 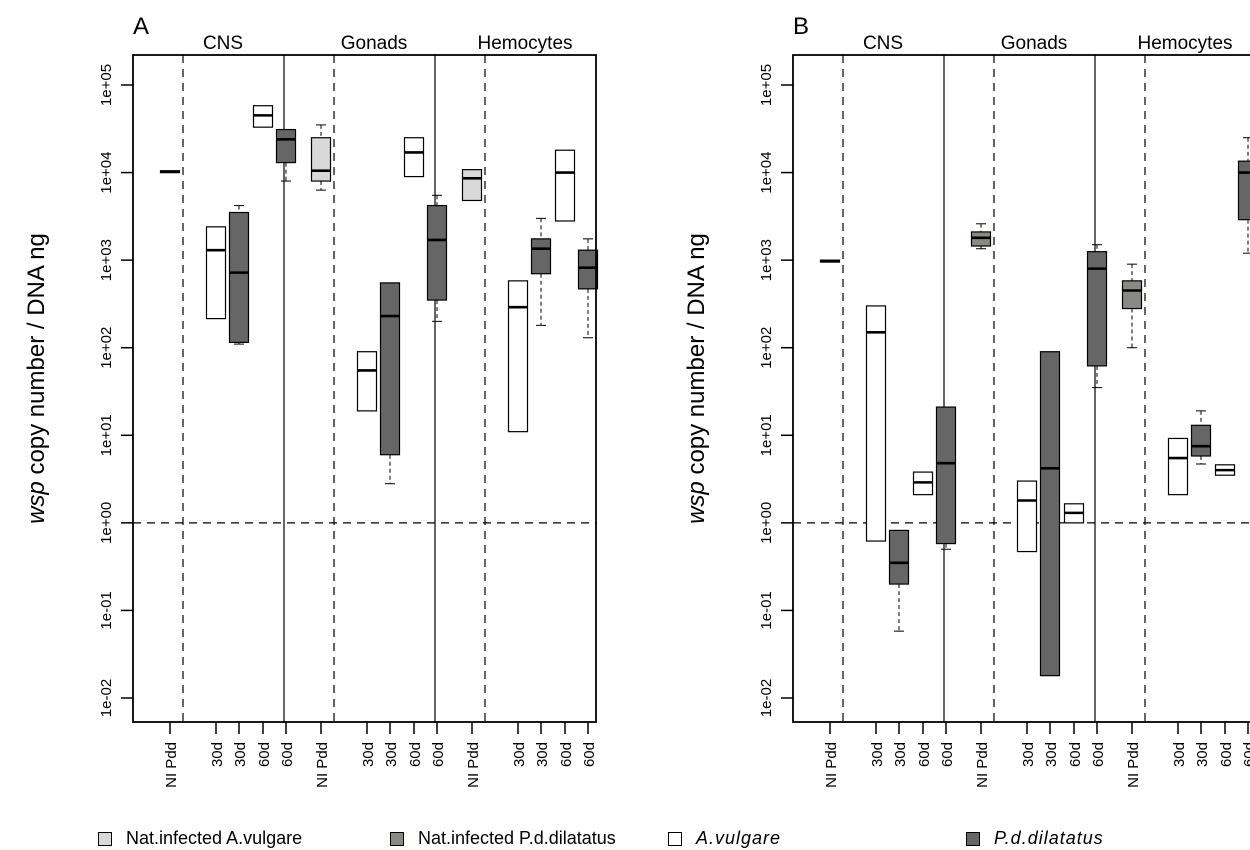 I want to click on y-tick-label: 1e+00, so click(x=766, y=523).